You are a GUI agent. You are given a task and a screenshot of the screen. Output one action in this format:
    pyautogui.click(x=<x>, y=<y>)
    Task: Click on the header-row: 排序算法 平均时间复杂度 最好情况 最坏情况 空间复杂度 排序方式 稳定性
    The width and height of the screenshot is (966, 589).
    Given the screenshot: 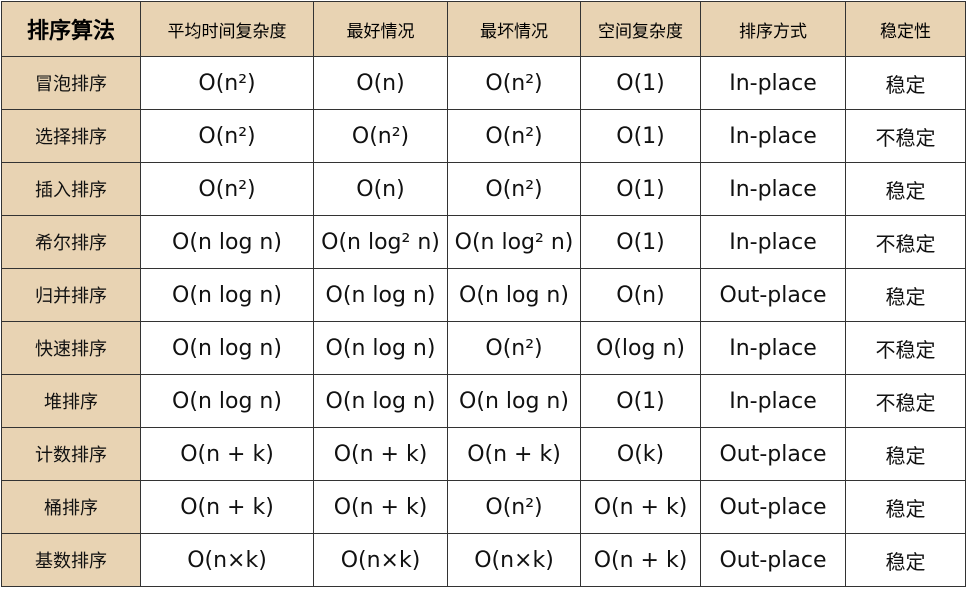 What is the action you would take?
    pyautogui.click(x=483, y=29)
    